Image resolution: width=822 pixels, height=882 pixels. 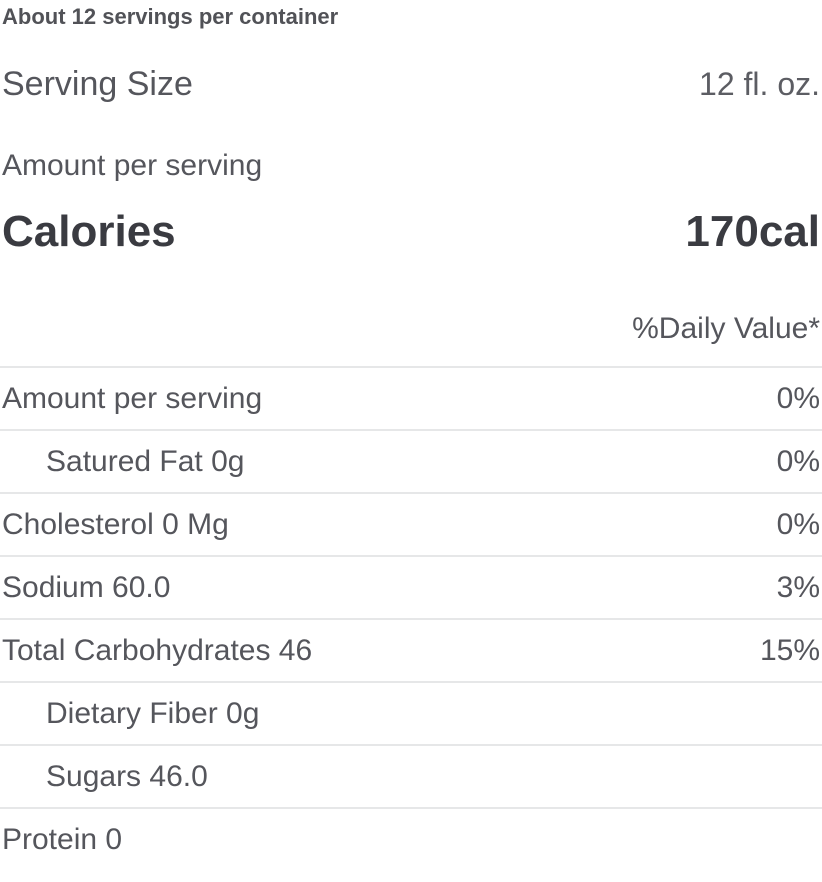 I want to click on nutrient-row-cholesterol: Cholesterol 0 Mg 0%, so click(x=411, y=523).